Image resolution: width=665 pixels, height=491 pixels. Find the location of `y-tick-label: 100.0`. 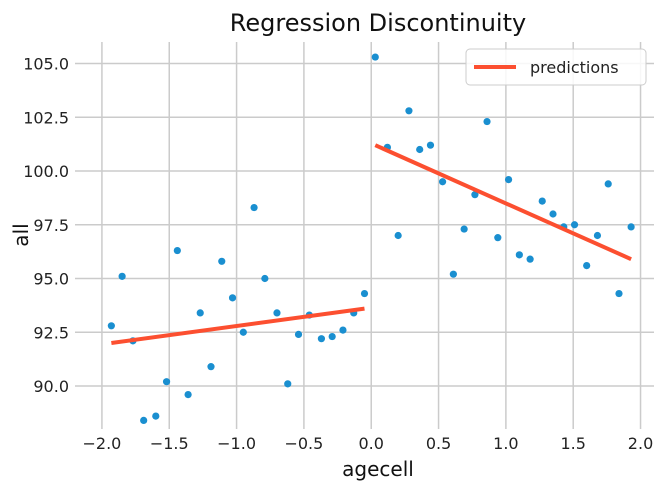

y-tick-label: 100.0 is located at coordinates (46, 171).